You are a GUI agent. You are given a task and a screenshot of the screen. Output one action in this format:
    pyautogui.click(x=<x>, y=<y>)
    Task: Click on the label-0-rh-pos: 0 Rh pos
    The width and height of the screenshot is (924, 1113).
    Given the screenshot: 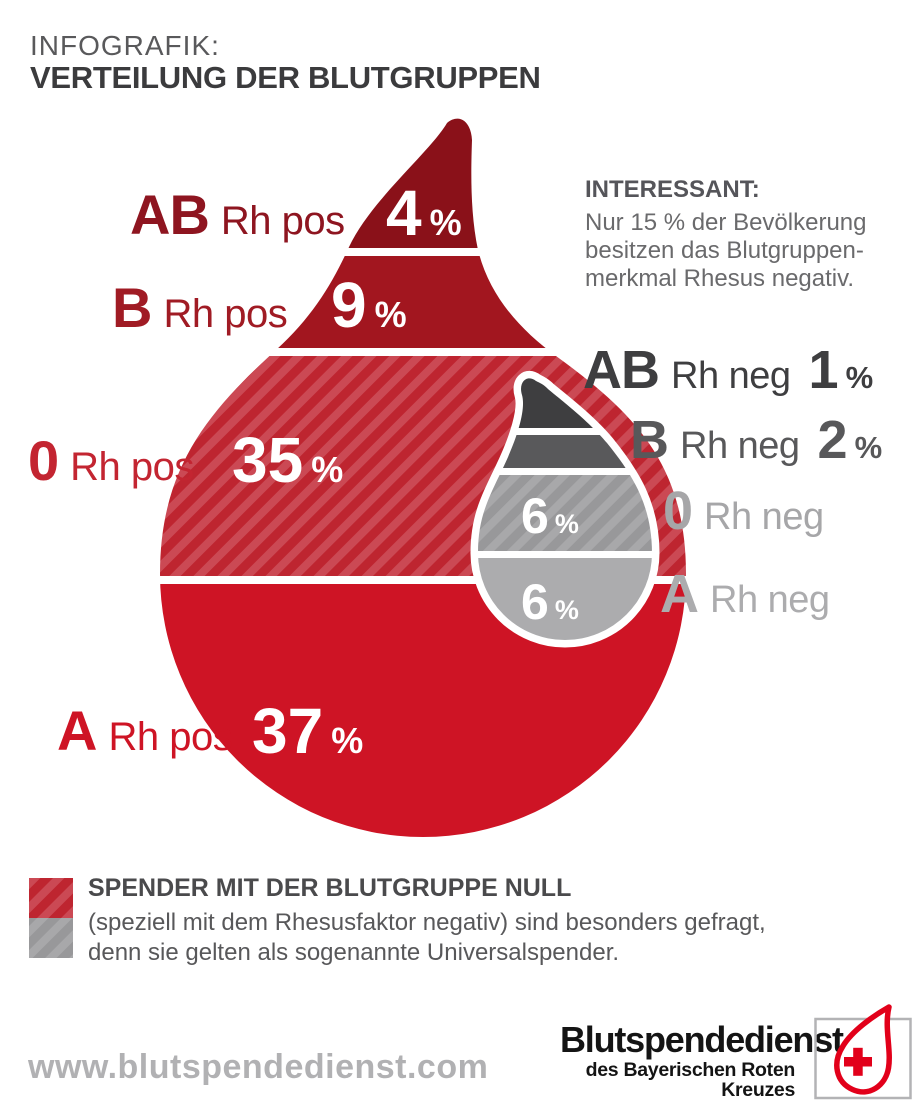 What is the action you would take?
    pyautogui.click(x=111, y=461)
    